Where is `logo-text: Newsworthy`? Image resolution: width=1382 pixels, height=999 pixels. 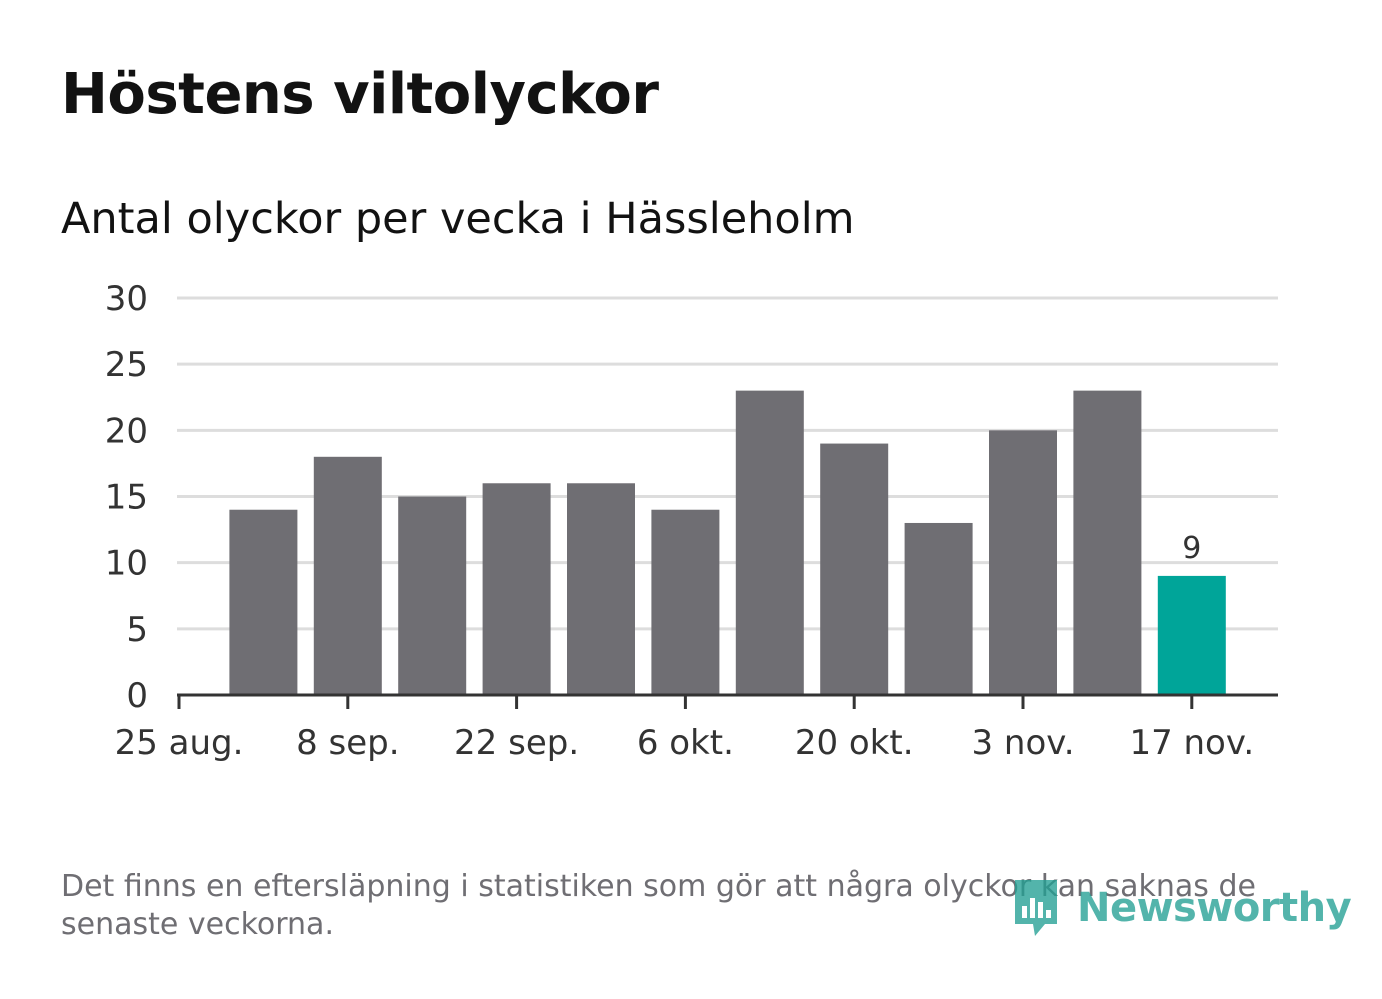
logo-text: Newsworthy is located at coordinates (1214, 908).